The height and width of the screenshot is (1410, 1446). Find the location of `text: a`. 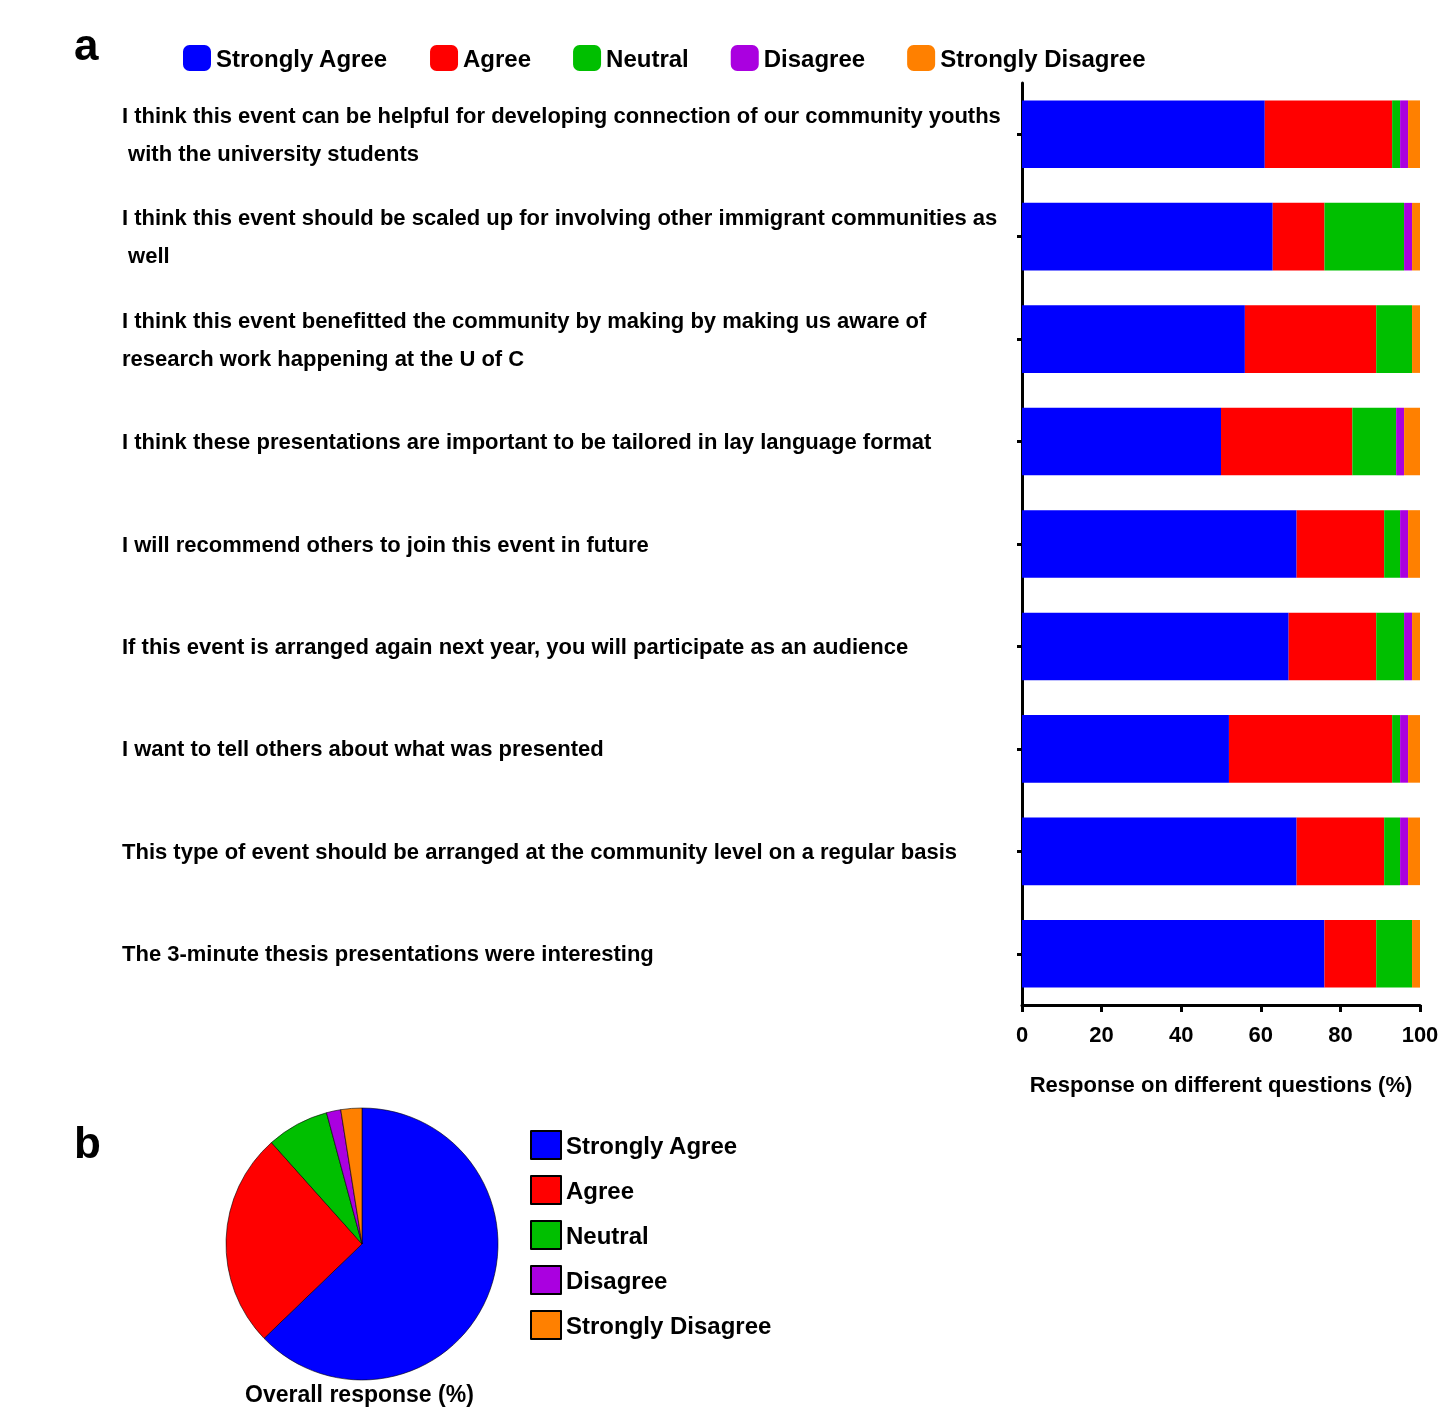

text: a is located at coordinates (86, 44).